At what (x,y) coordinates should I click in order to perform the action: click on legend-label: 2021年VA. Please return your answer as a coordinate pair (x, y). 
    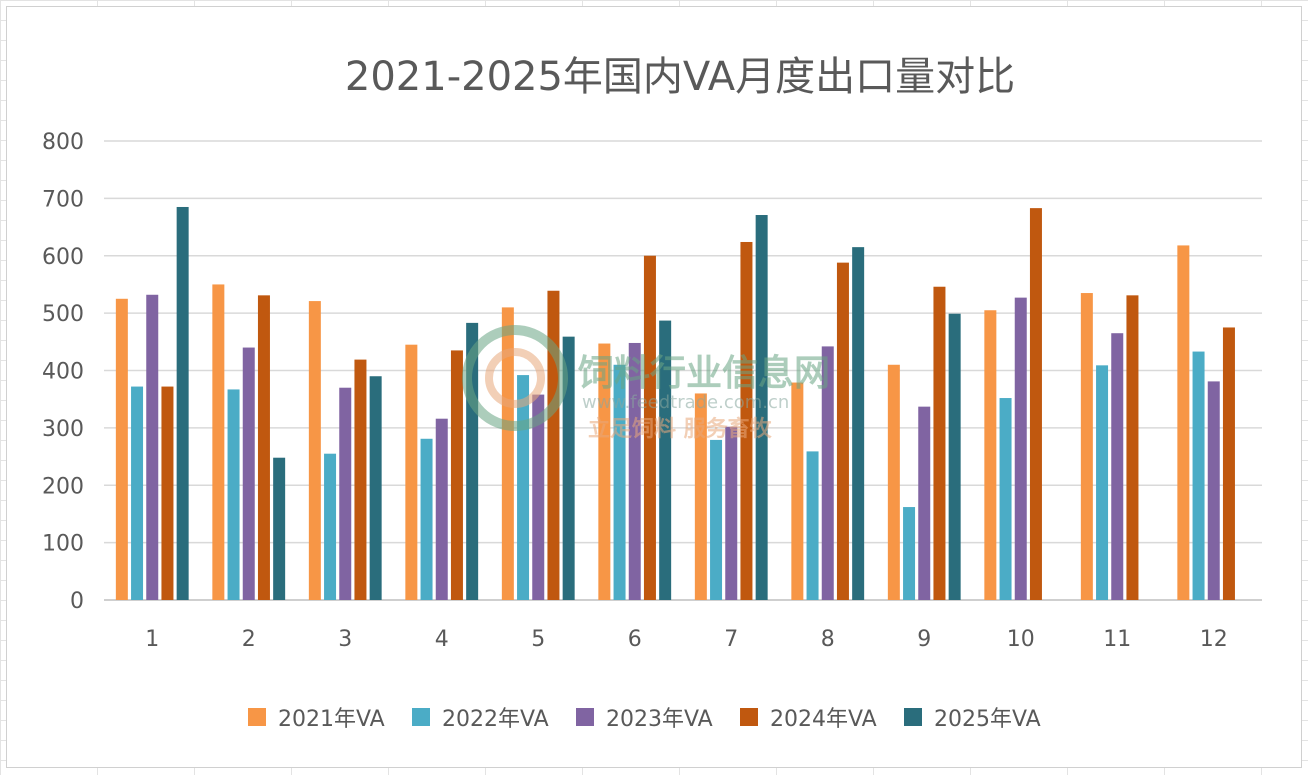
    Looking at the image, I should click on (331, 719).